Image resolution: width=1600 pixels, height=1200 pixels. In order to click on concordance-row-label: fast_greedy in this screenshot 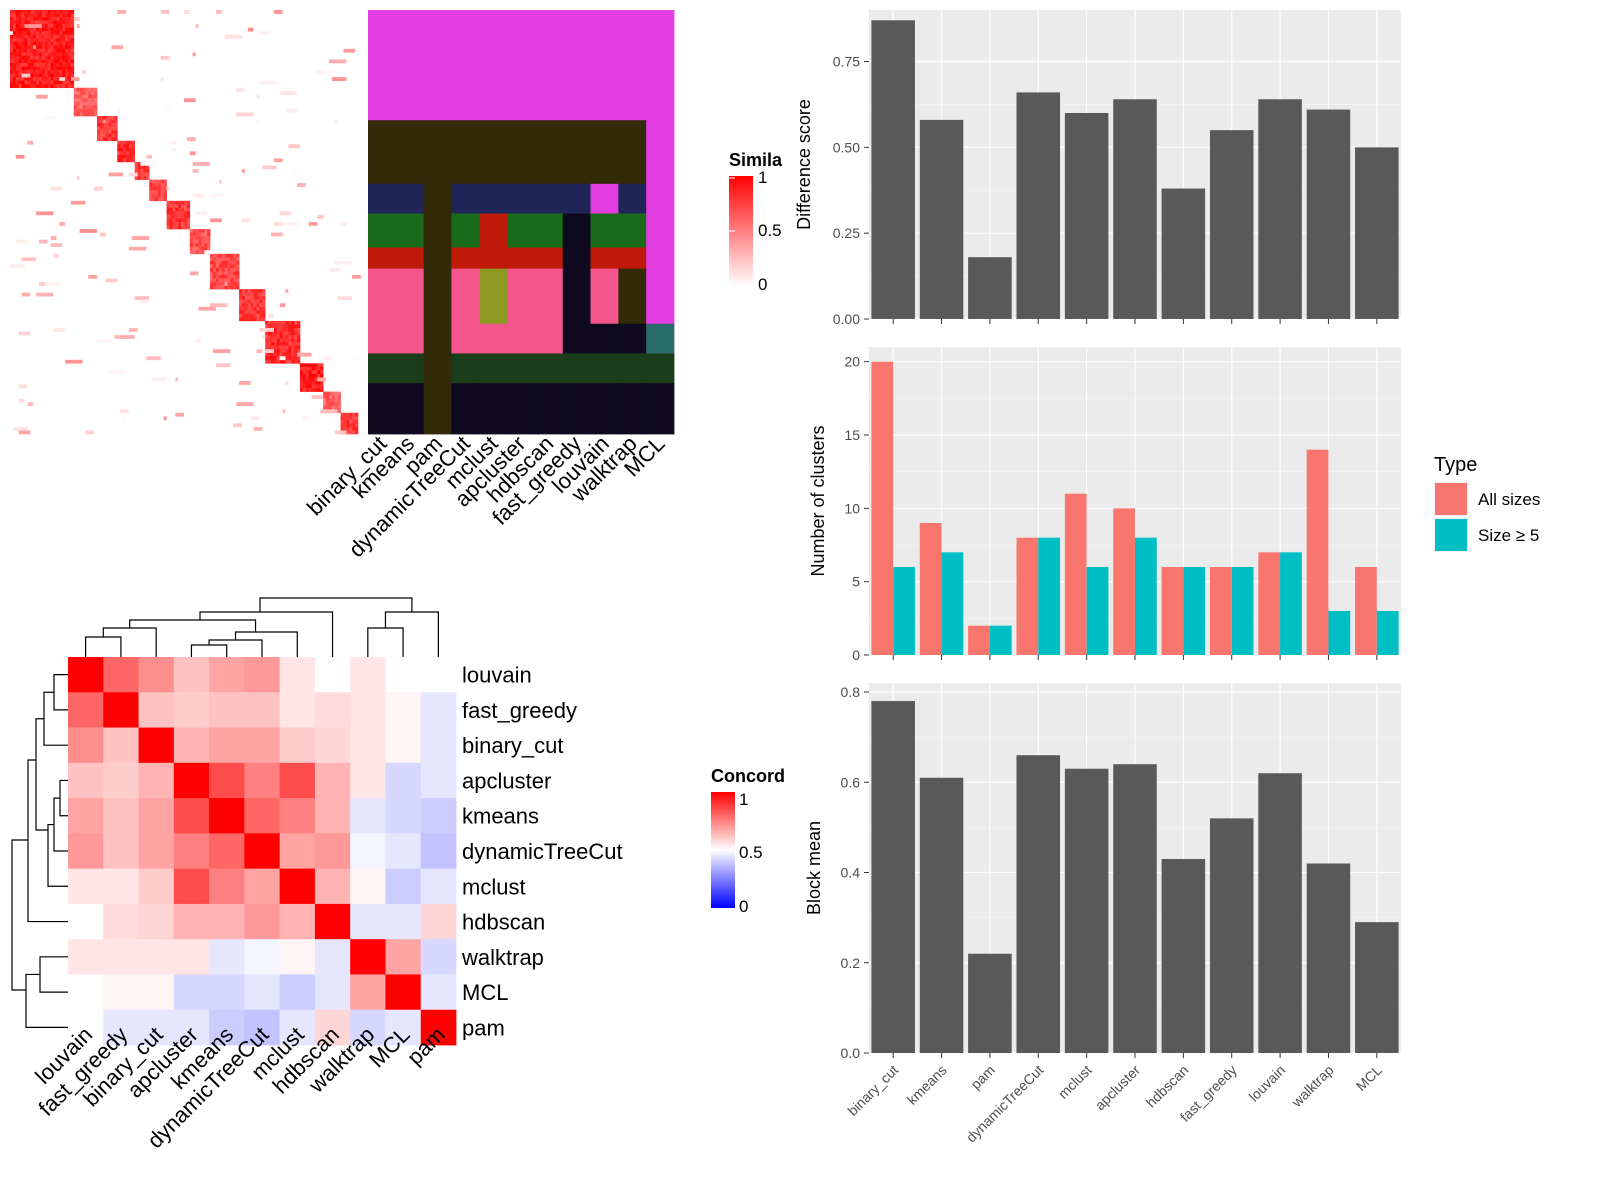, I will do `click(519, 710)`.